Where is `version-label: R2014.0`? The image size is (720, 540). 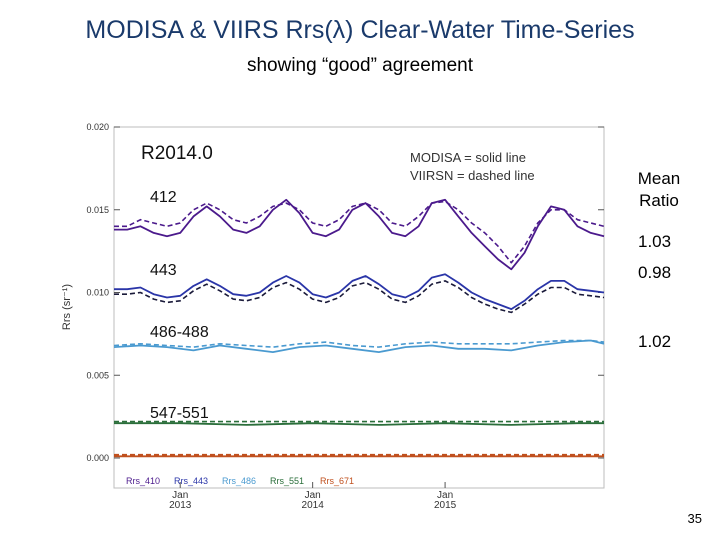
version-label: R2014.0 is located at coordinates (177, 153).